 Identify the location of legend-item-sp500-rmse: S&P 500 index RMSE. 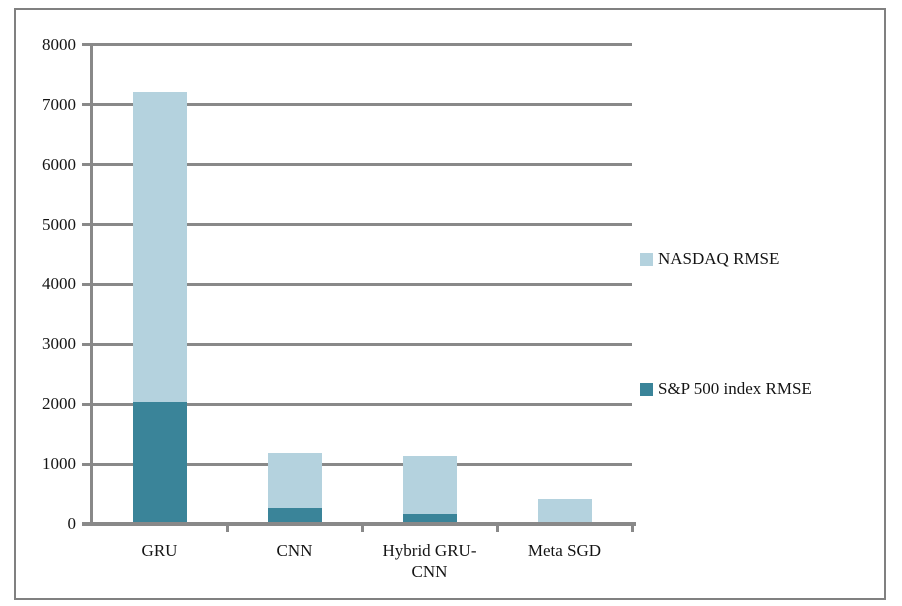
(726, 389).